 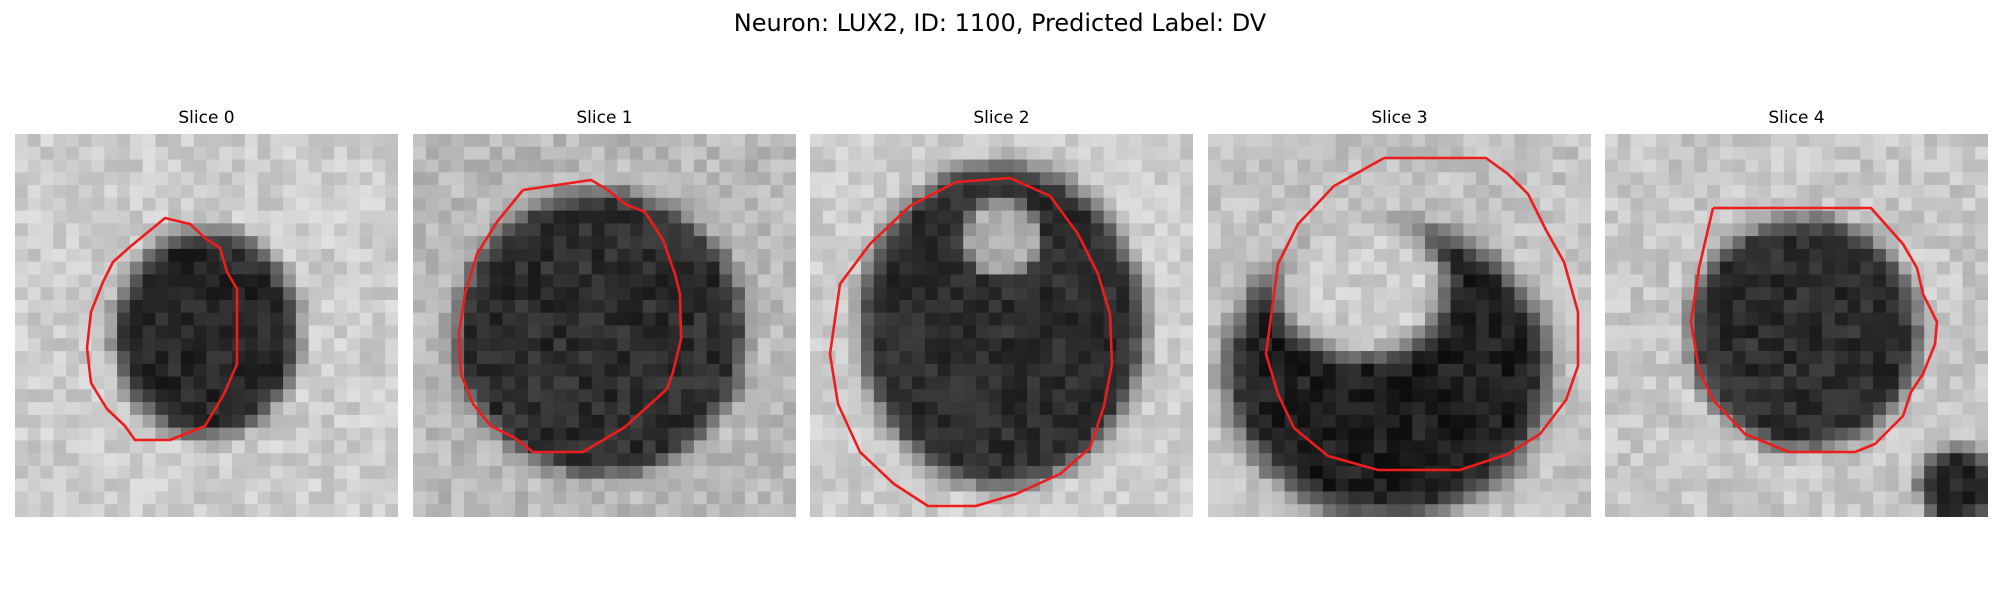 I want to click on slice-title-3: Slice 3, so click(x=1399, y=118).